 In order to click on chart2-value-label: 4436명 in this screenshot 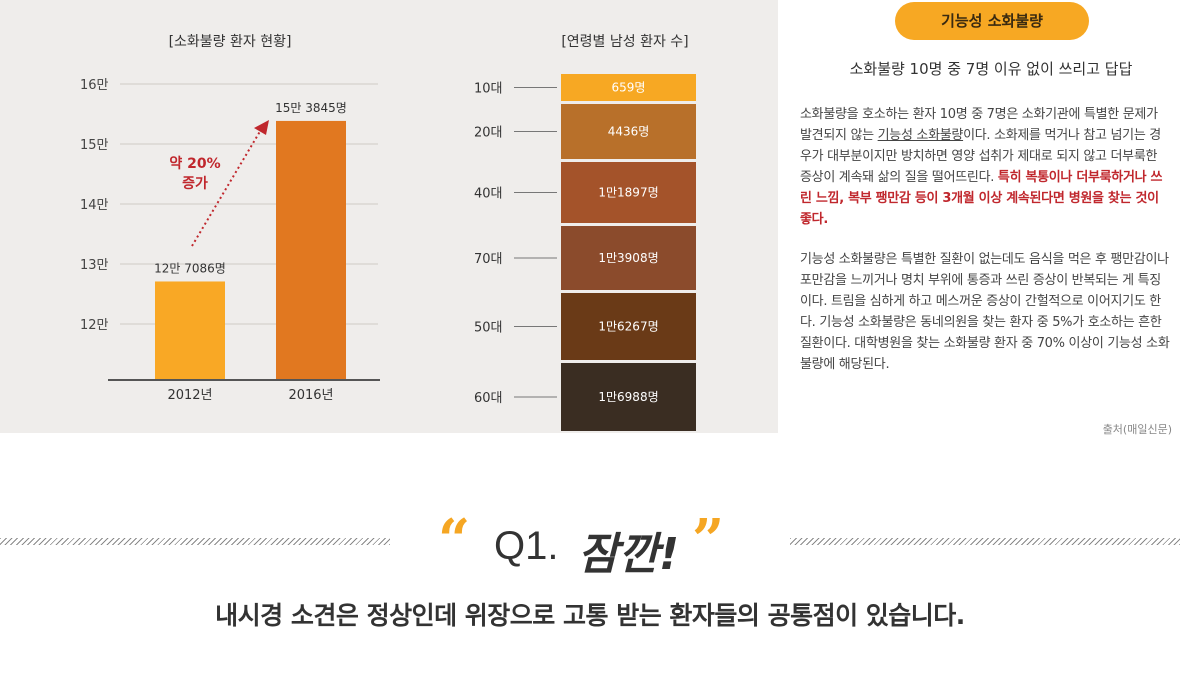, I will do `click(629, 132)`.